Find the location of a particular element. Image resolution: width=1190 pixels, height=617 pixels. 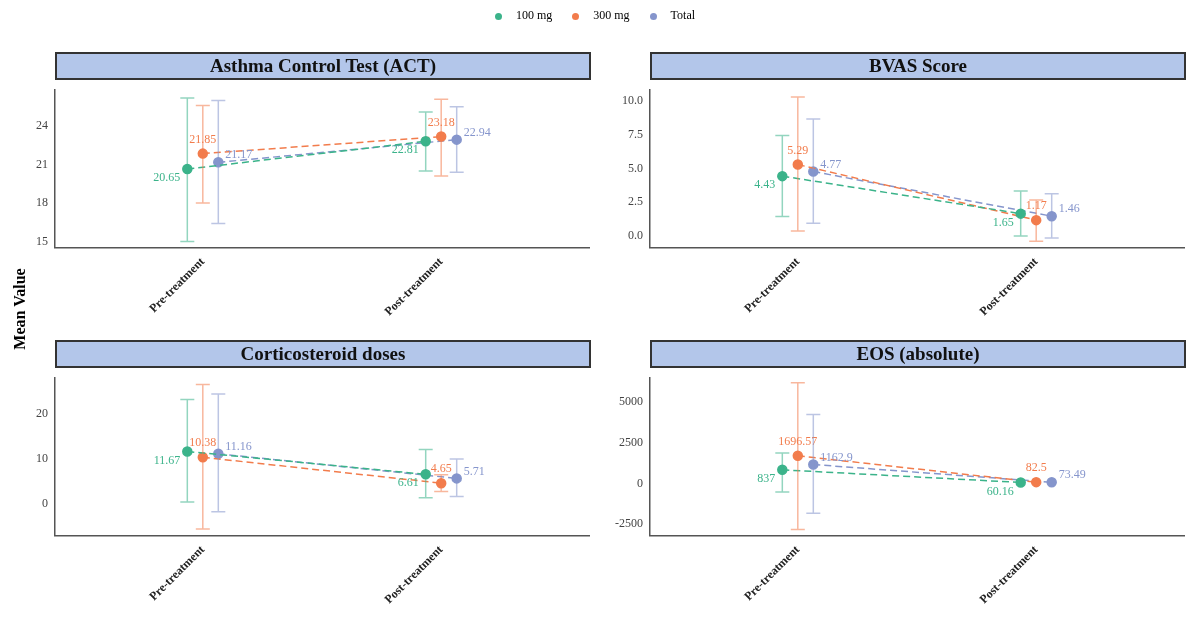

y-tick-label: 2500 is located at coordinates (631, 441).